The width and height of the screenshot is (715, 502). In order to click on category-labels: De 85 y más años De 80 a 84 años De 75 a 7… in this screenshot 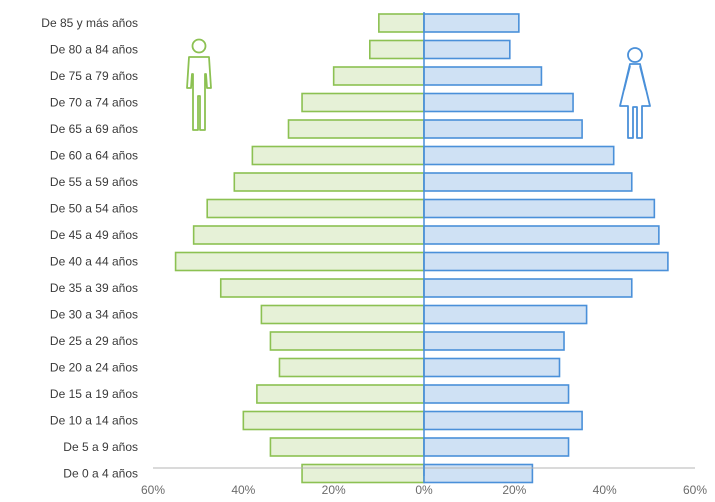, I will do `click(89, 248)`.